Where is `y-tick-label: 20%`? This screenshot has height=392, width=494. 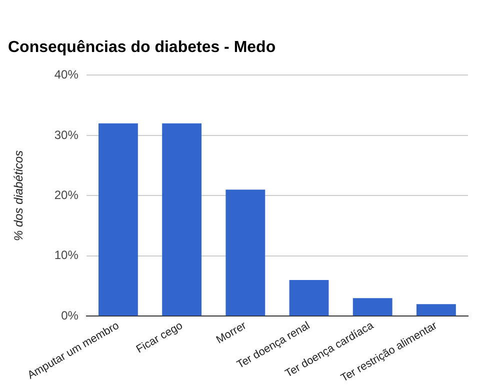
y-tick-label: 20% is located at coordinates (66, 195).